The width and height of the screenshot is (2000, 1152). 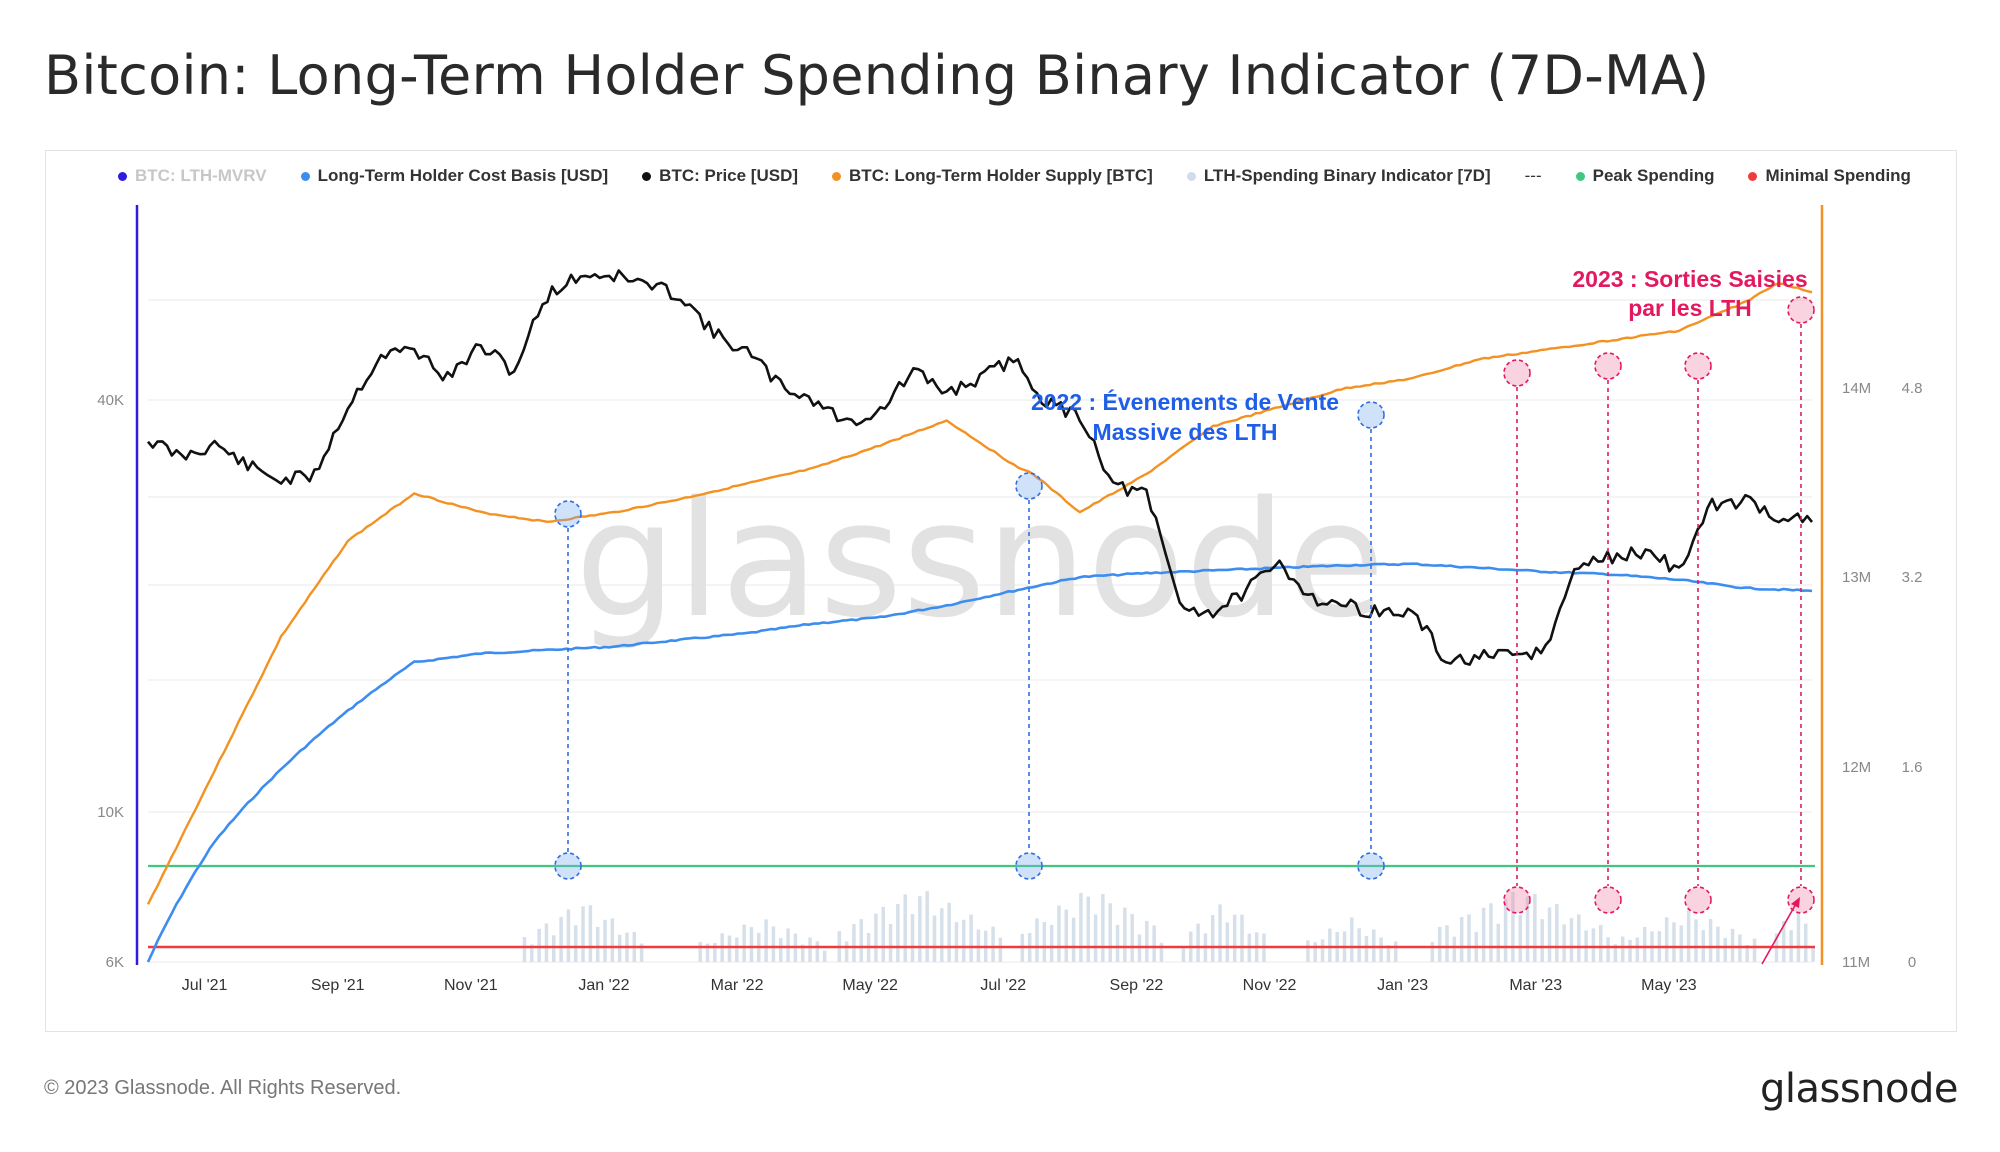 I want to click on arrow-line, so click(x=1779, y=933).